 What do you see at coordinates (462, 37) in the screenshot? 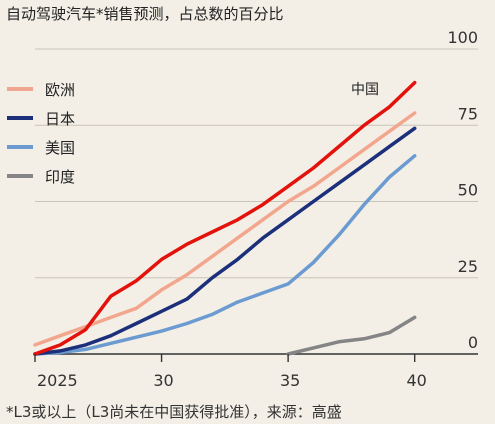
I see `y-tick-label-100: 100` at bounding box center [462, 37].